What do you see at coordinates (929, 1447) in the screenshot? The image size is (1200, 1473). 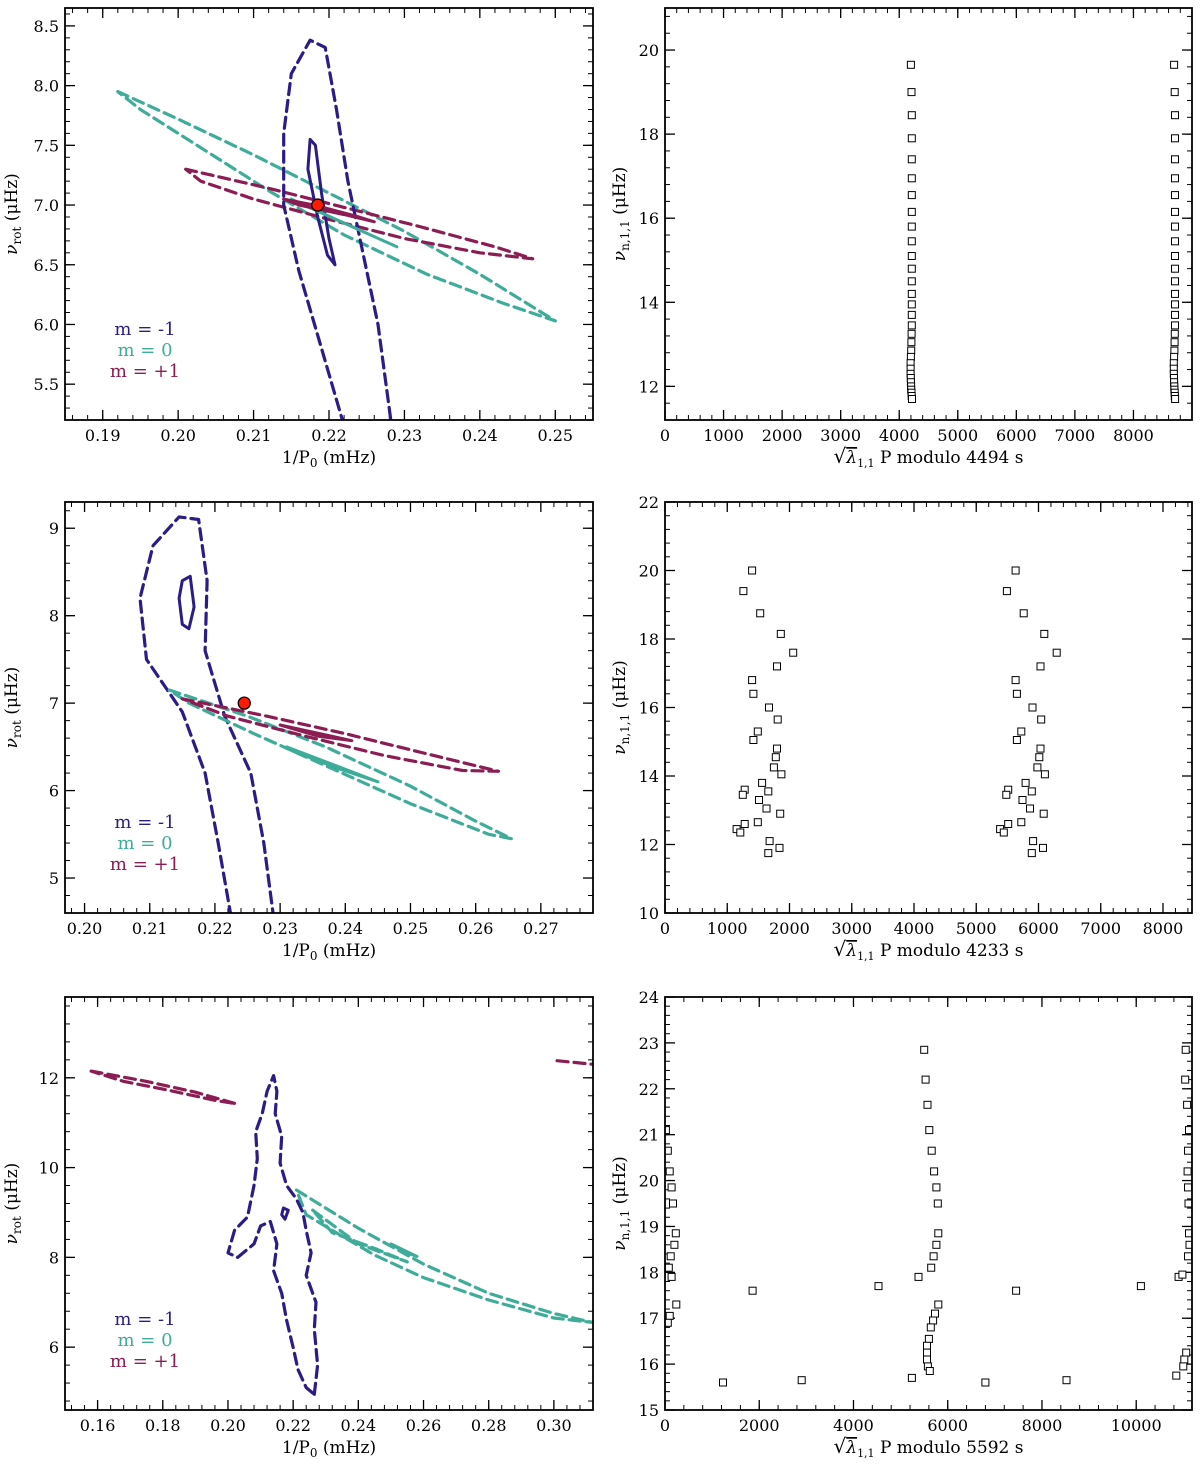 I see `x-axis-label: √λ1,1 P modulo 5592 s` at bounding box center [929, 1447].